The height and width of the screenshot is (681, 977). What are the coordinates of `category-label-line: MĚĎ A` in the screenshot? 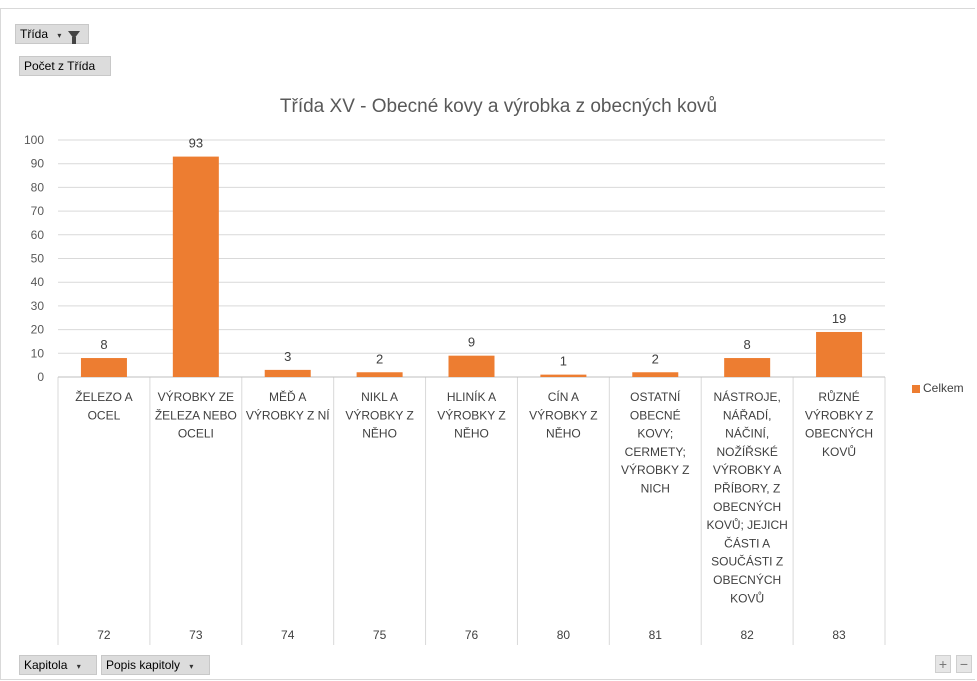 It's located at (287, 396).